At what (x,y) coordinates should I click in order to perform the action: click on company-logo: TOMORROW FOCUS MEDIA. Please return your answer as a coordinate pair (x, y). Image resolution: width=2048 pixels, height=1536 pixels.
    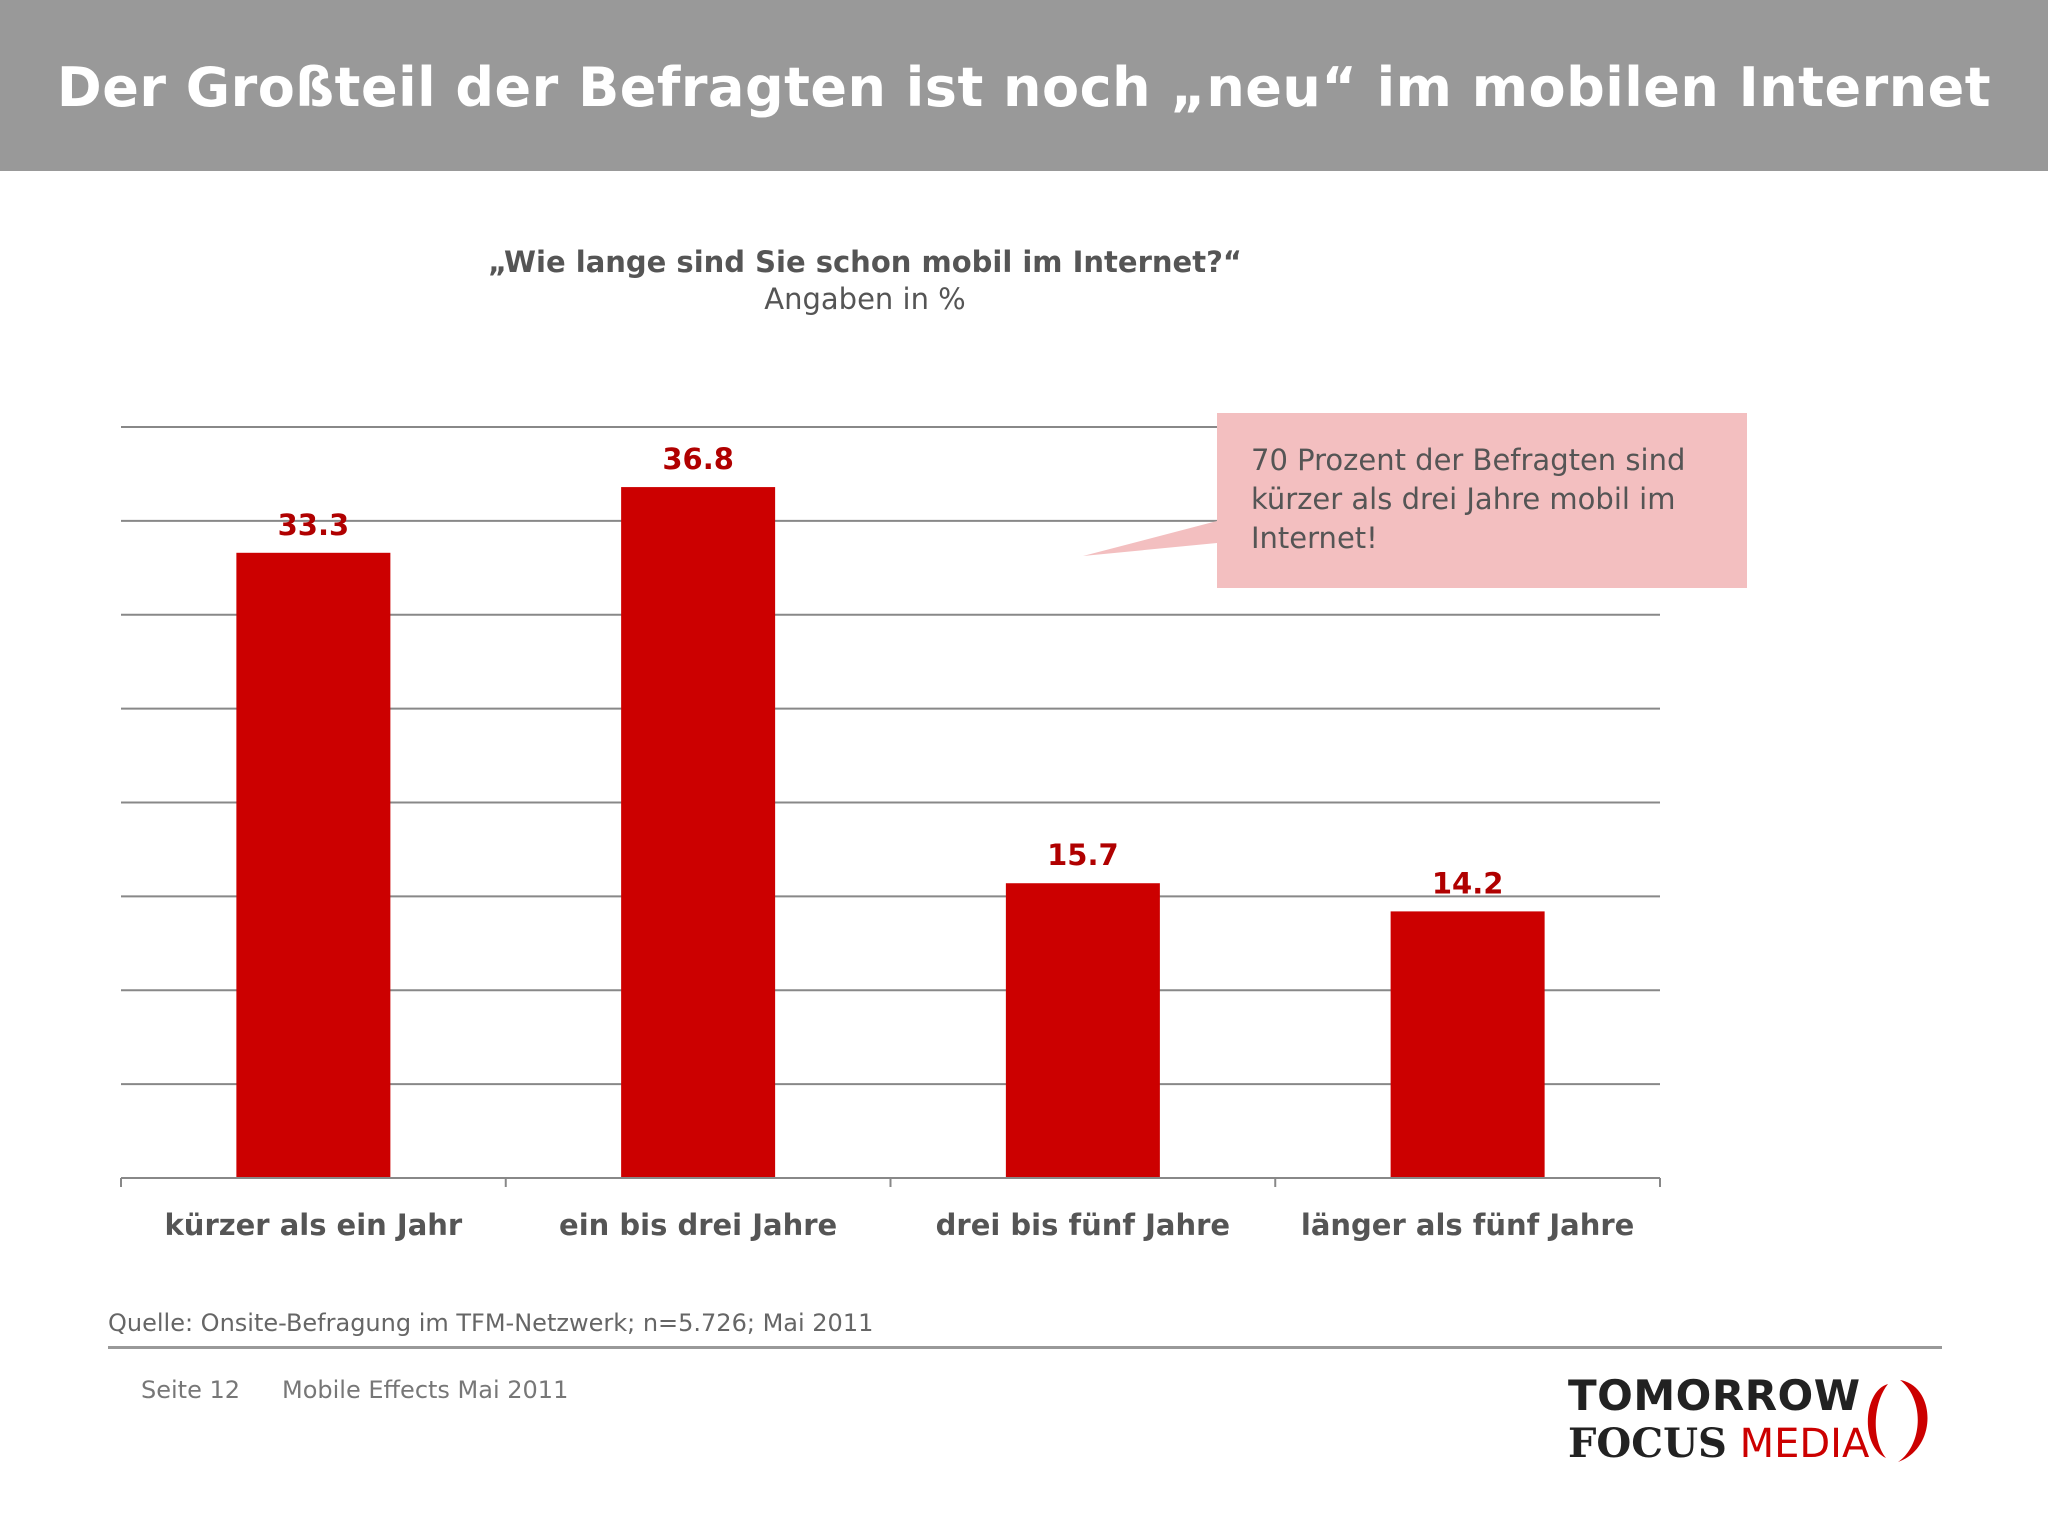
    Looking at the image, I should click on (1758, 1422).